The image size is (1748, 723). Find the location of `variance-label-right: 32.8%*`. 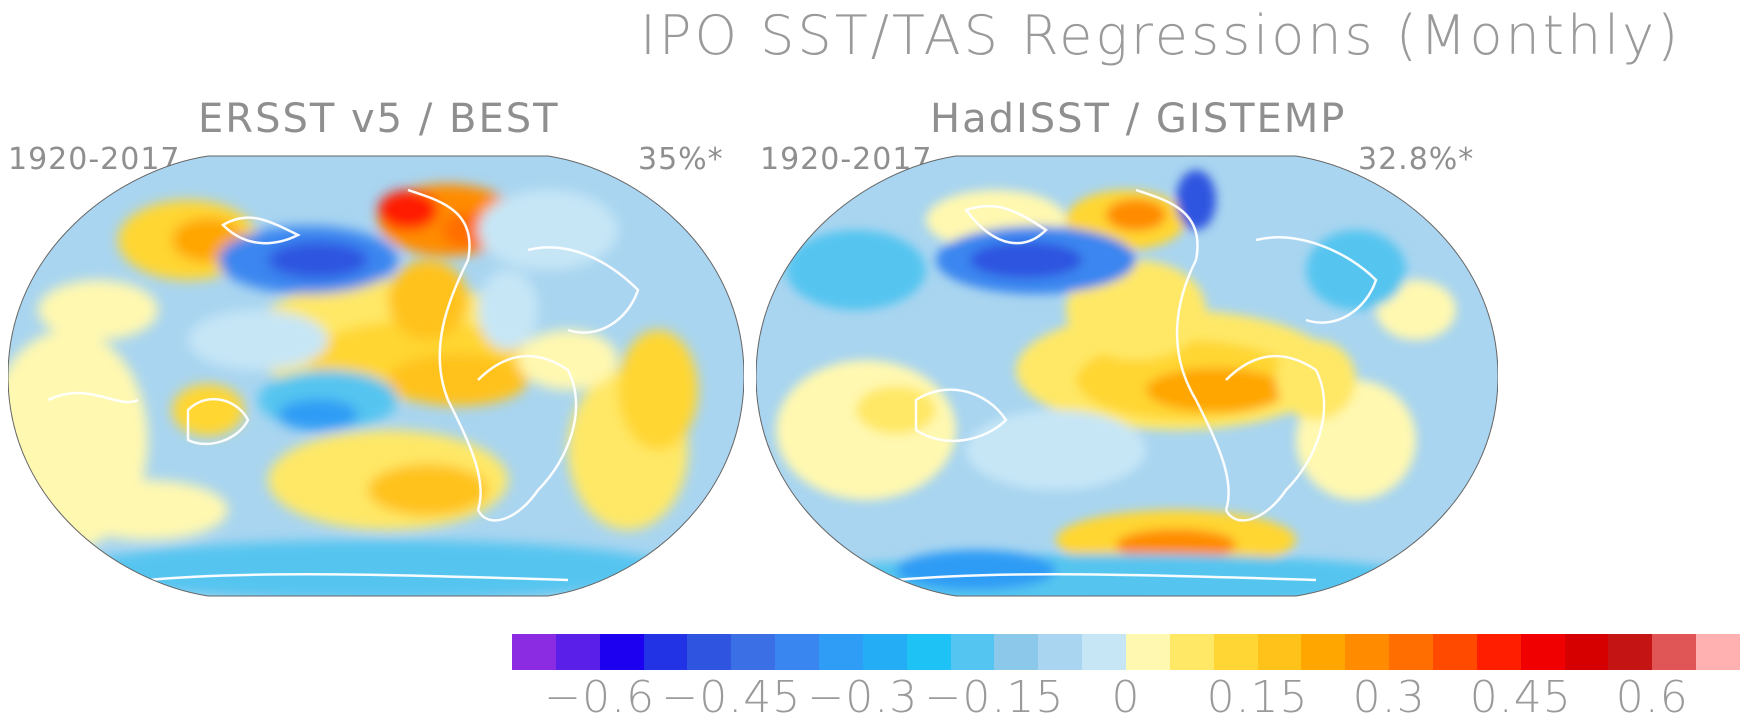

variance-label-right: 32.8%* is located at coordinates (1416, 159).